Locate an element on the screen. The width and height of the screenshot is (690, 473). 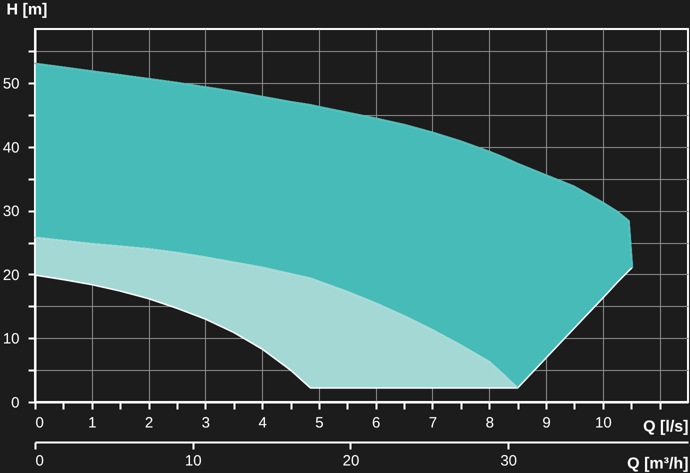
x-tick-label: 5 is located at coordinates (319, 423).